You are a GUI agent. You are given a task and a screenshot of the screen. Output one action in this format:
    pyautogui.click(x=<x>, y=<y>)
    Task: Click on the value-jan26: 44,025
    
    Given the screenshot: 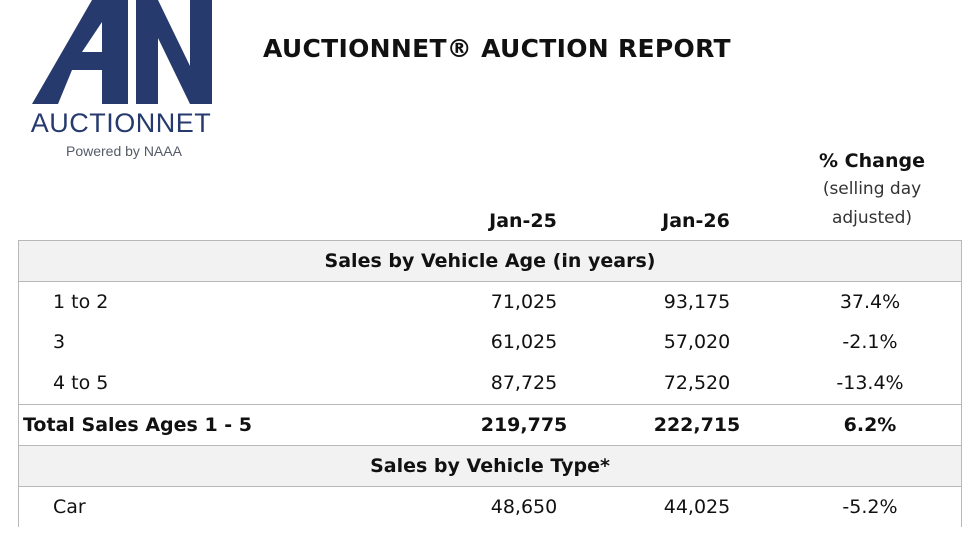 What is the action you would take?
    pyautogui.click(x=697, y=507)
    